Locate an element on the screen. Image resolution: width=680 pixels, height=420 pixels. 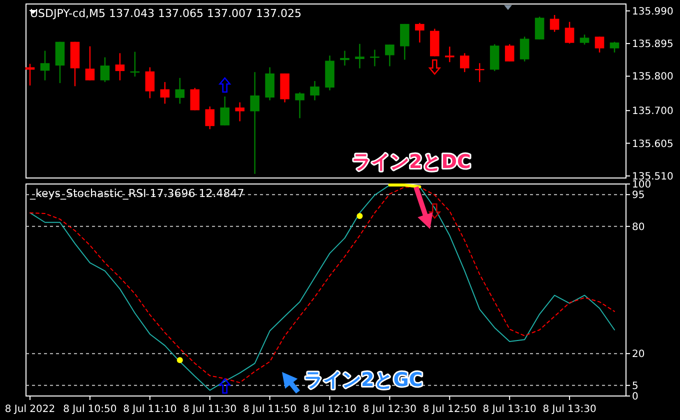
x-tick-label: 8 Jul 12:10 is located at coordinates (329, 409).